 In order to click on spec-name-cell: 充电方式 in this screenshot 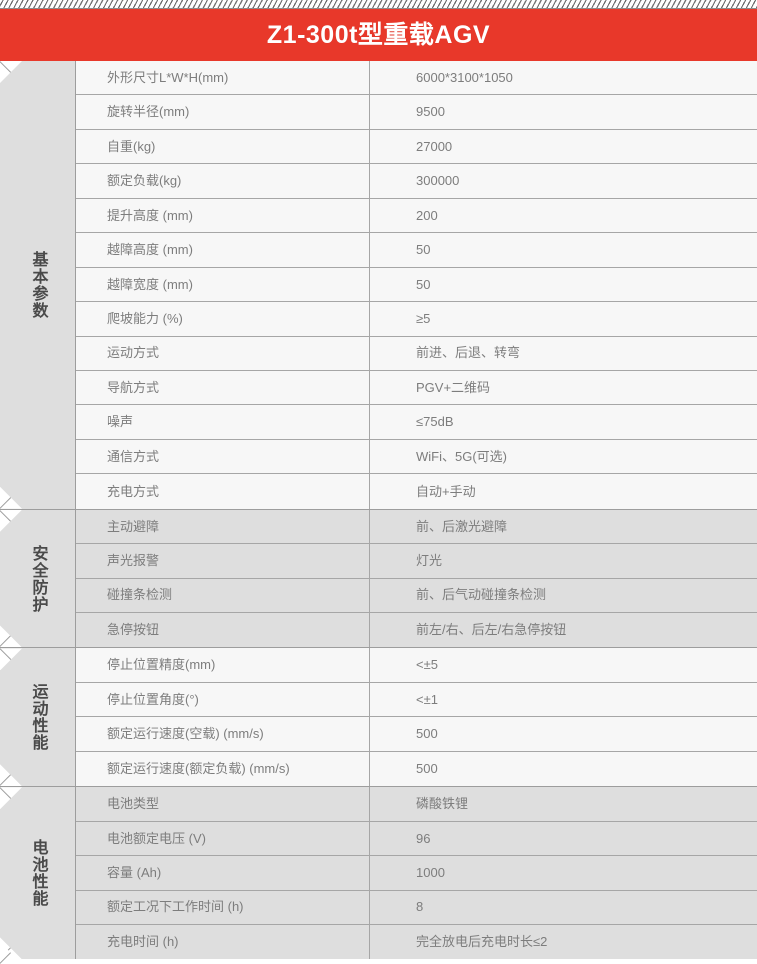, I will do `click(223, 491)`.